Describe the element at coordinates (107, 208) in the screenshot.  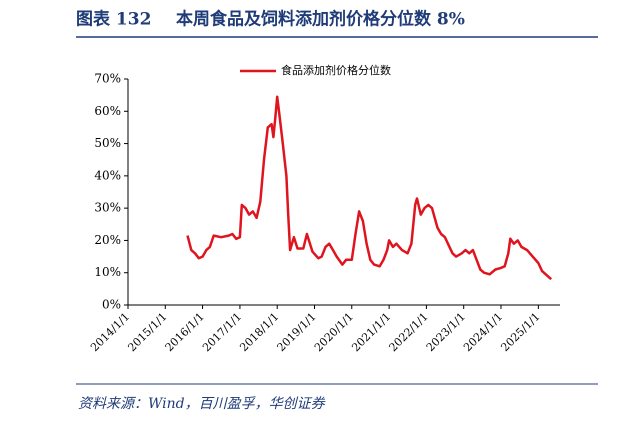
I see `y-tick-label: 30%` at that location.